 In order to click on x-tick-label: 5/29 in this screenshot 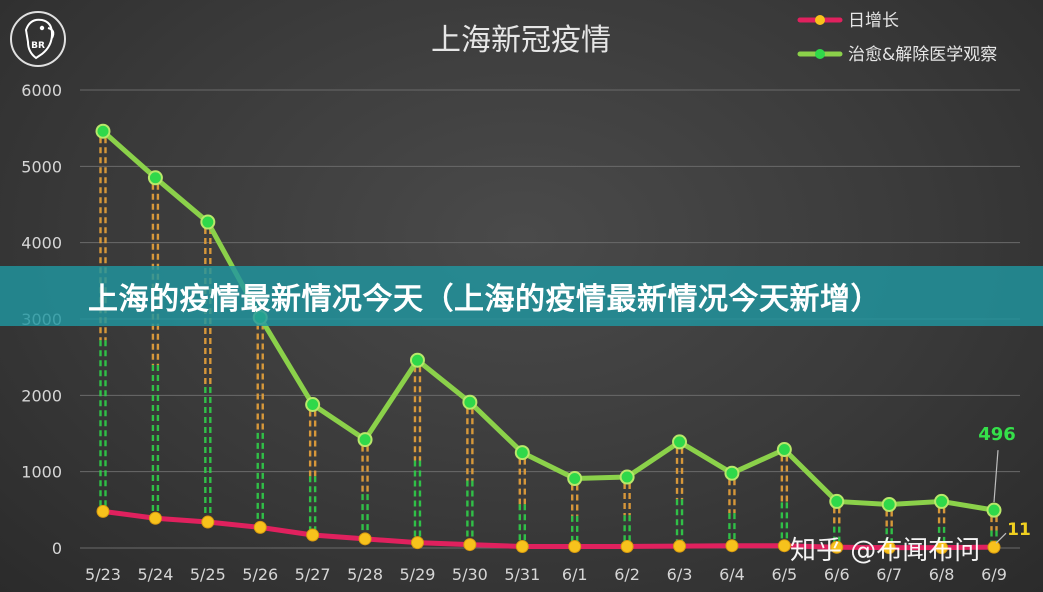, I will do `click(418, 574)`.